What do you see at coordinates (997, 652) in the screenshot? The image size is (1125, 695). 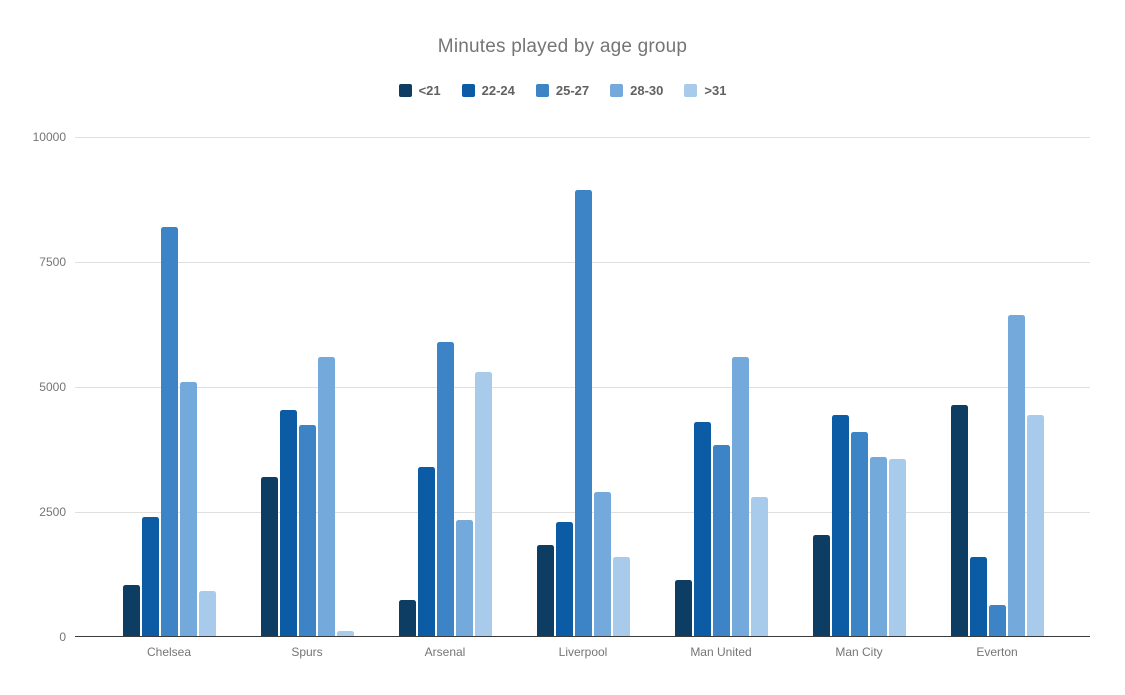 I see `x-axis-label-everton: Everton` at bounding box center [997, 652].